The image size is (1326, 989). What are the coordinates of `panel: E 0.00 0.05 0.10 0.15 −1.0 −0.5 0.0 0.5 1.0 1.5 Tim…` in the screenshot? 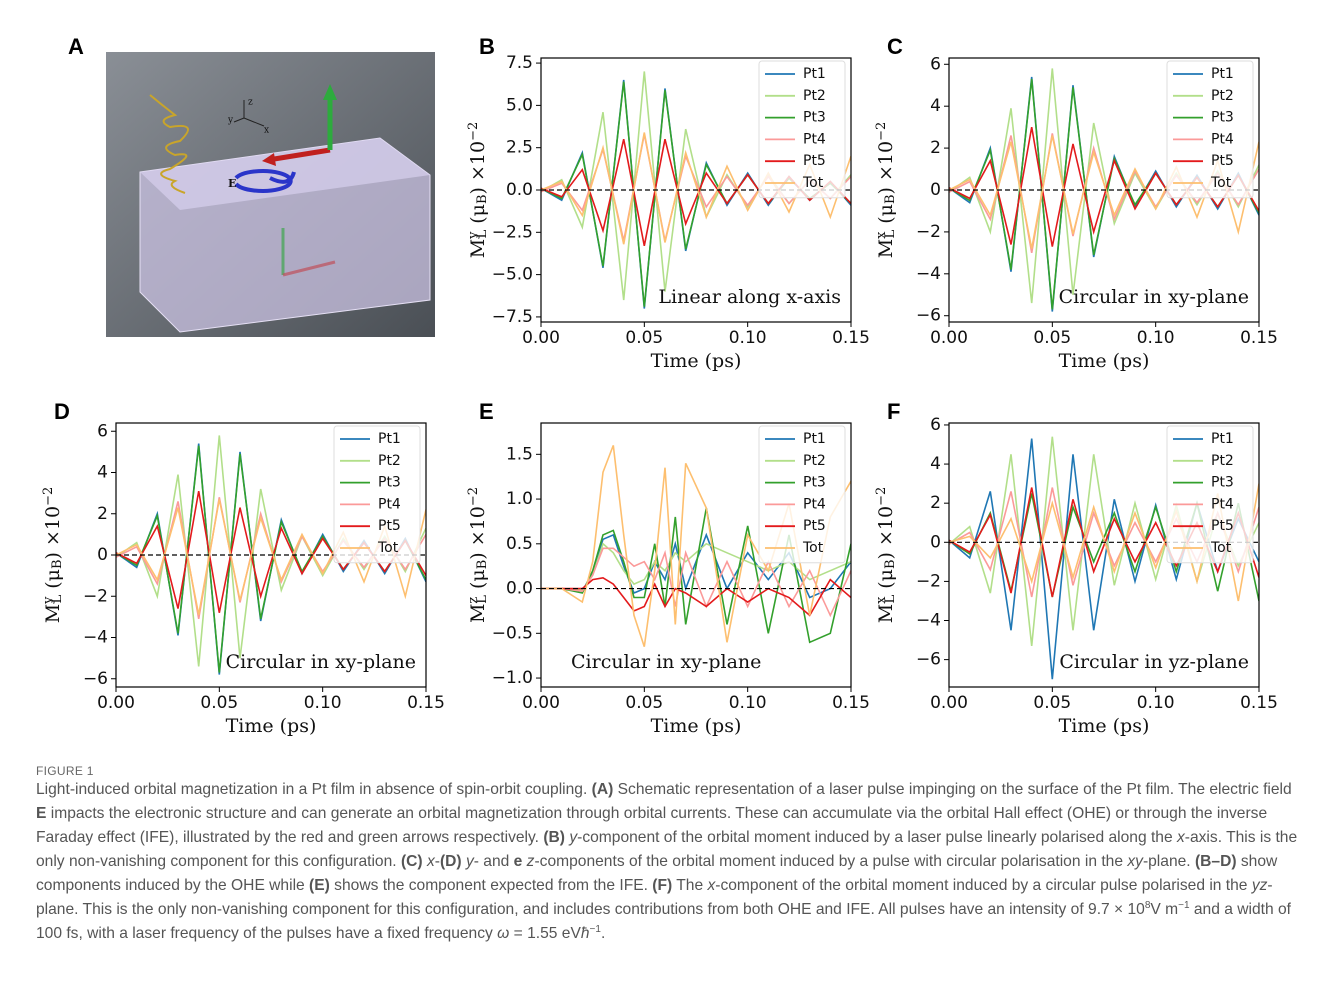 It's located at (668, 568).